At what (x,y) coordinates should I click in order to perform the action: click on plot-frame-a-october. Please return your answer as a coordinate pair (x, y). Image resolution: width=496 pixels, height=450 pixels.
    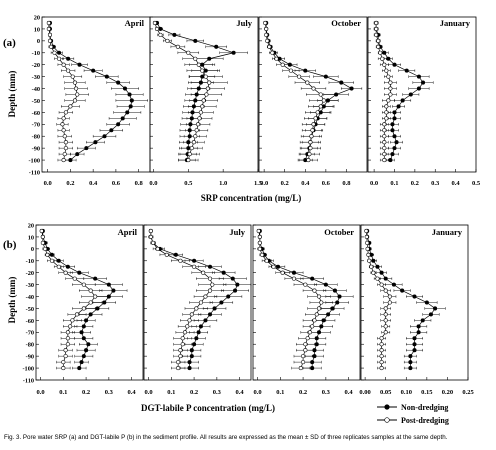
    Looking at the image, I should click on (313, 94).